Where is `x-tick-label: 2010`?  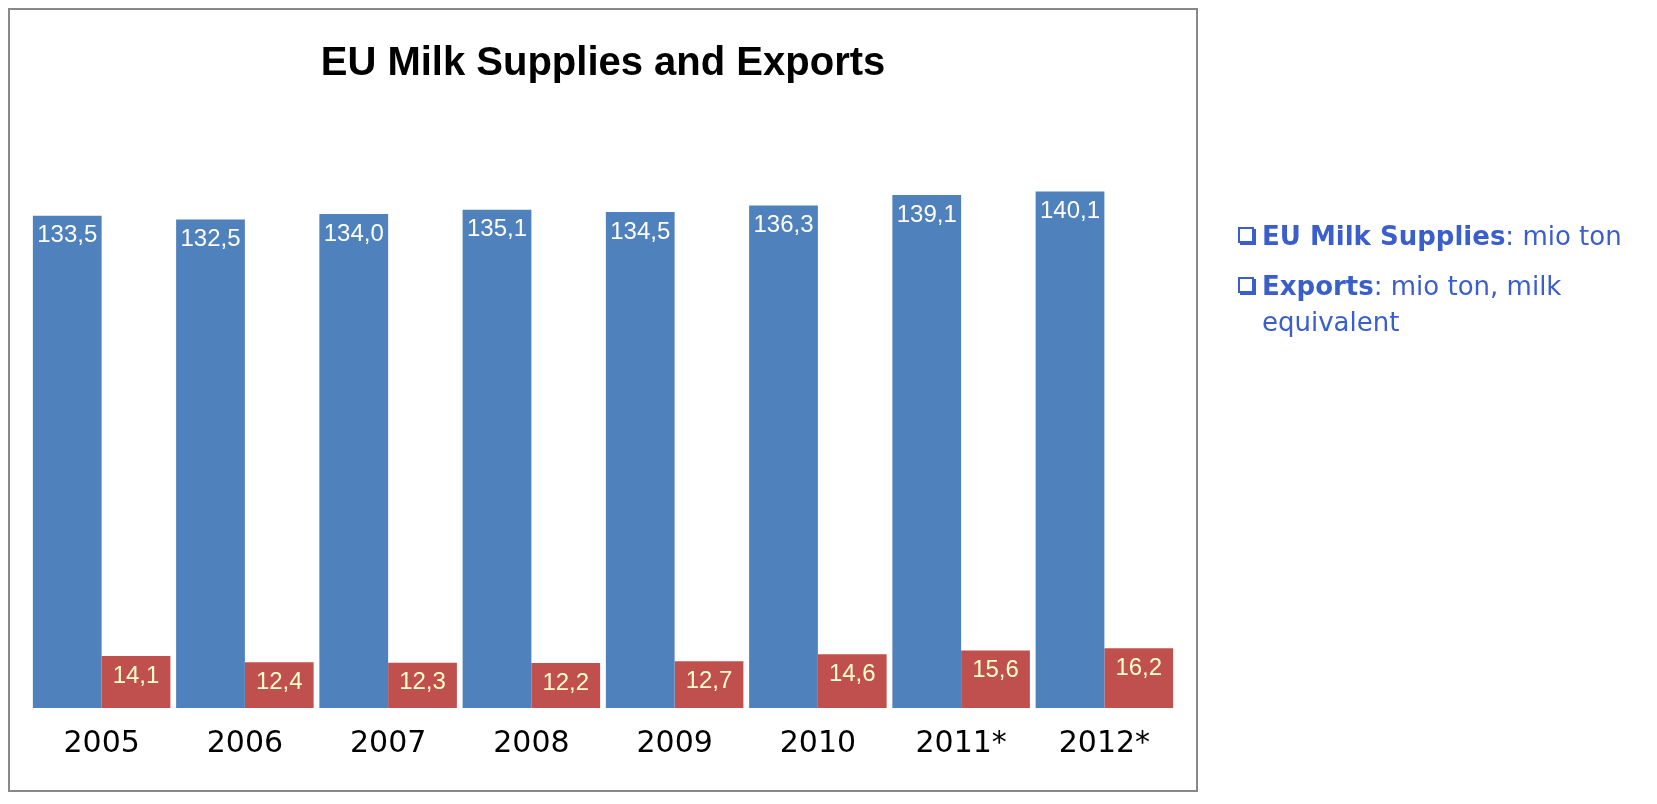
x-tick-label: 2010 is located at coordinates (818, 741).